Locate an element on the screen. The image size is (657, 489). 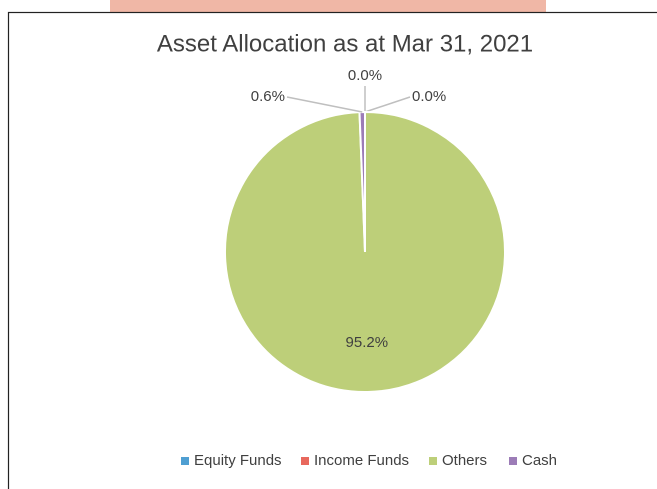
legend: Equity Funds Income Funds Others Cash is located at coordinates (369, 460).